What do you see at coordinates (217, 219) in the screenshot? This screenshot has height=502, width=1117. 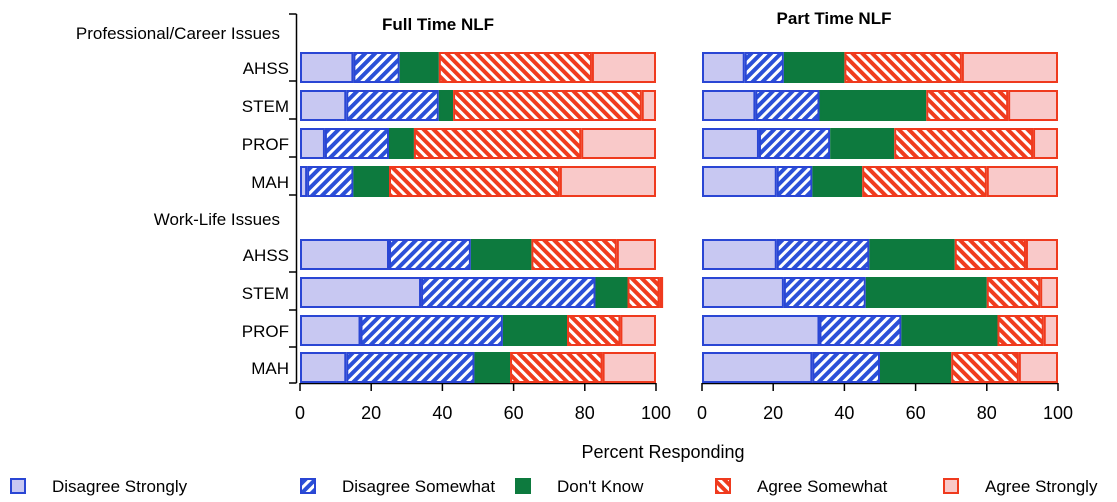 I see `group-label: Work-Life Issues` at bounding box center [217, 219].